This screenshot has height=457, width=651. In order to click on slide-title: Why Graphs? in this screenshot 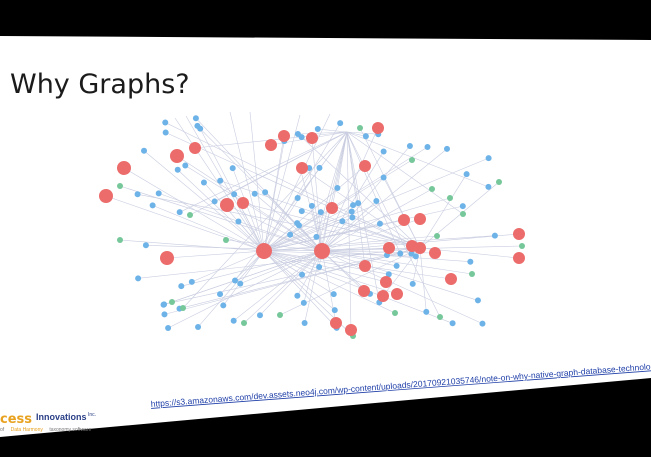, I will do `click(100, 84)`.